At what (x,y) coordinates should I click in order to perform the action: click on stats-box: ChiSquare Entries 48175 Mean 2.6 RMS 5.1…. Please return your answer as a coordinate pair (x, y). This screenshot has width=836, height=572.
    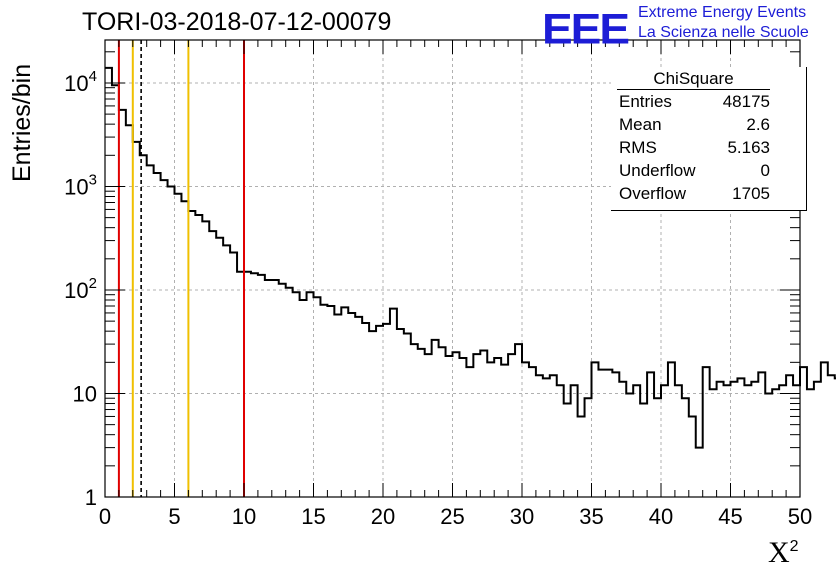
    Looking at the image, I should click on (709, 139).